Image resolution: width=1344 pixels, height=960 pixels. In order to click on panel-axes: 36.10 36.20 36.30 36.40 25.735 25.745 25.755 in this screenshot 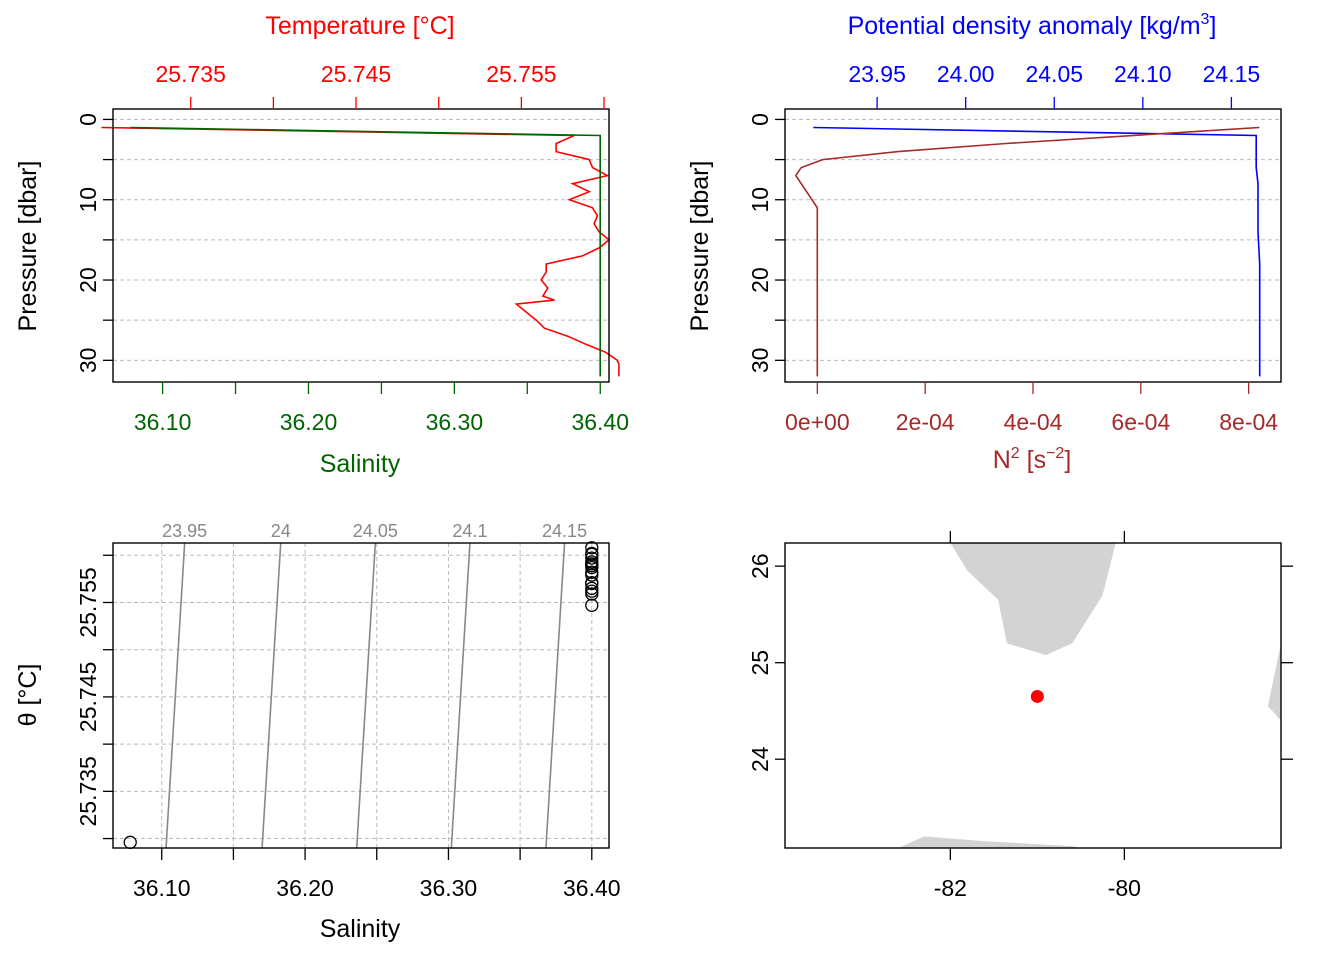, I will do `click(348, 727)`.